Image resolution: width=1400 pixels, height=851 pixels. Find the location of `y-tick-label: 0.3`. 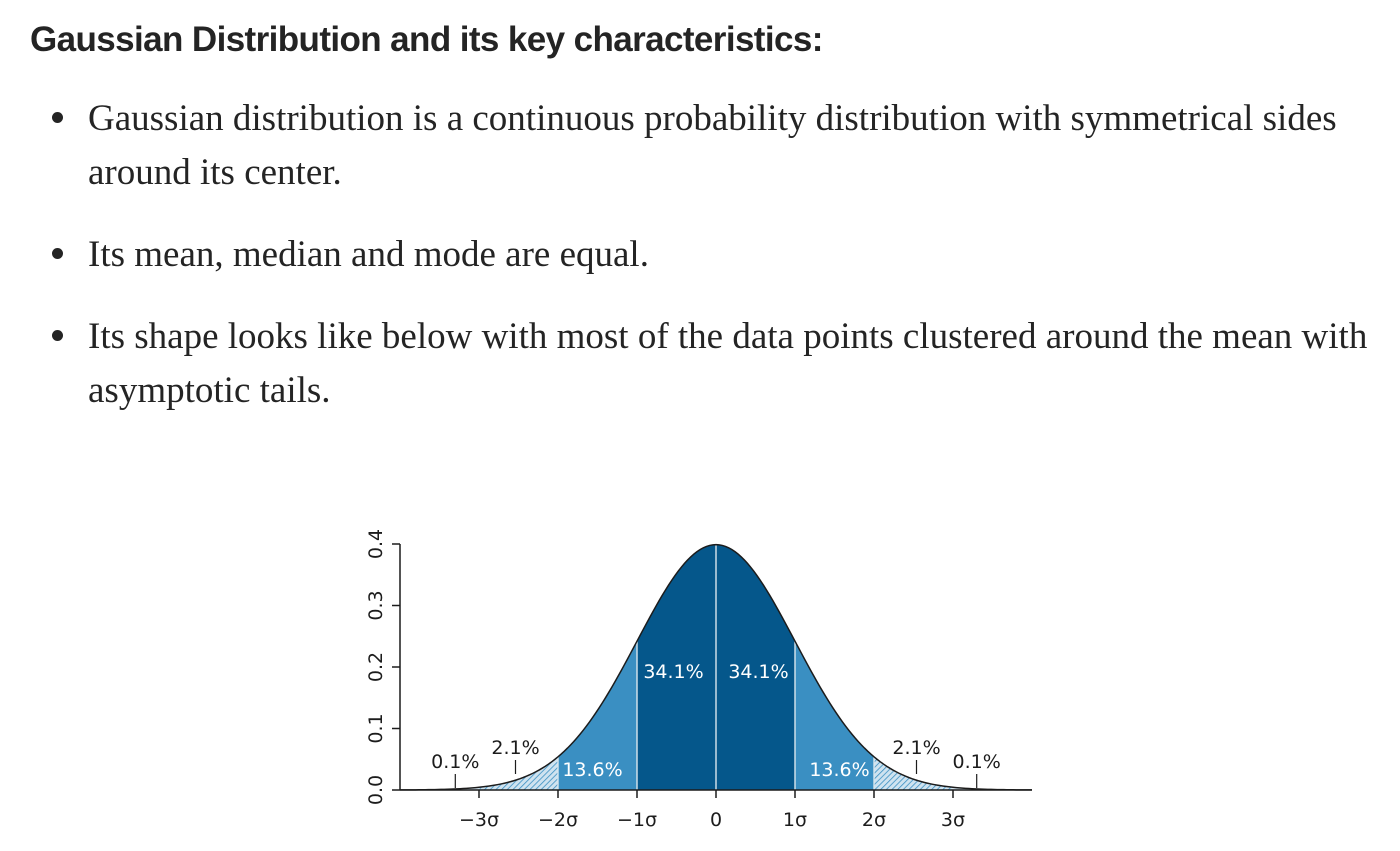

y-tick-label: 0.3 is located at coordinates (376, 605).